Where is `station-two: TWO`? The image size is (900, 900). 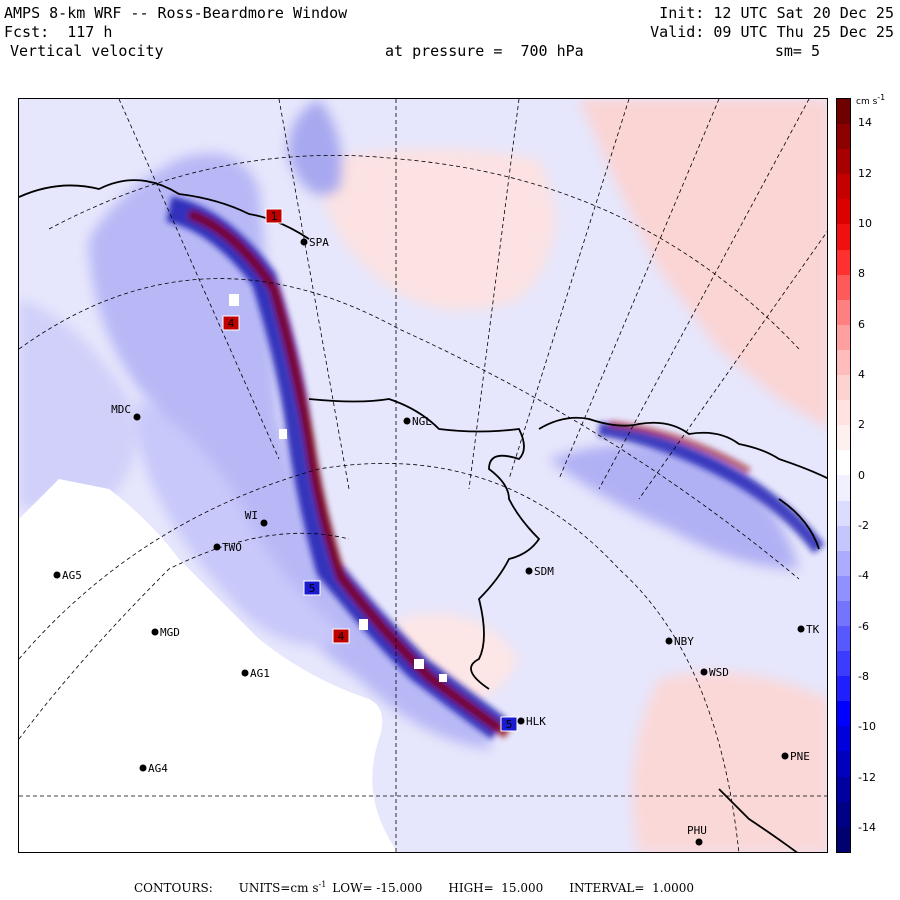 station-two: TWO is located at coordinates (227, 547).